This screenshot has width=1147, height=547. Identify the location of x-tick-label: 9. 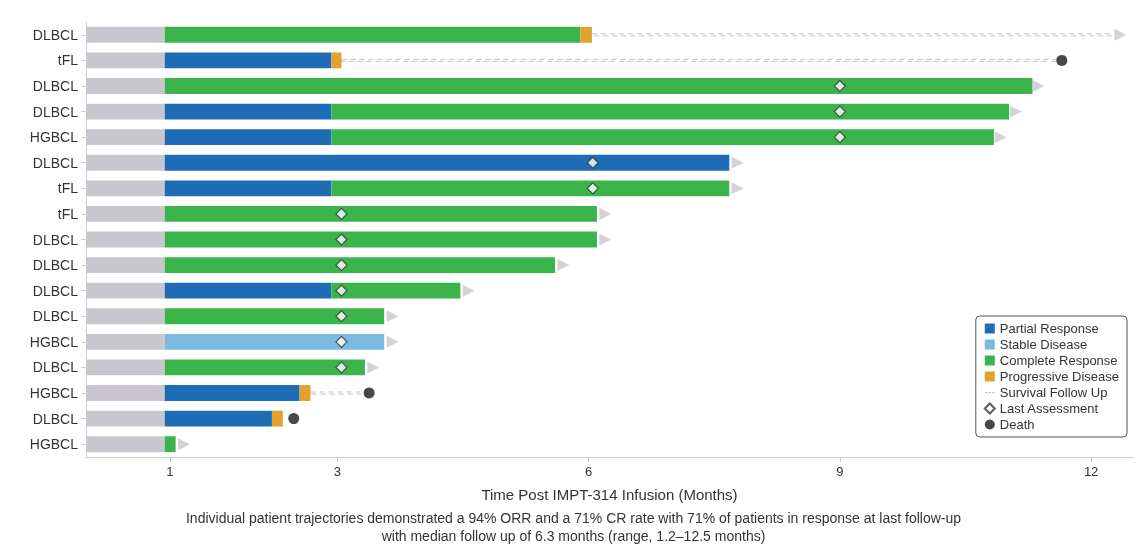
(840, 471).